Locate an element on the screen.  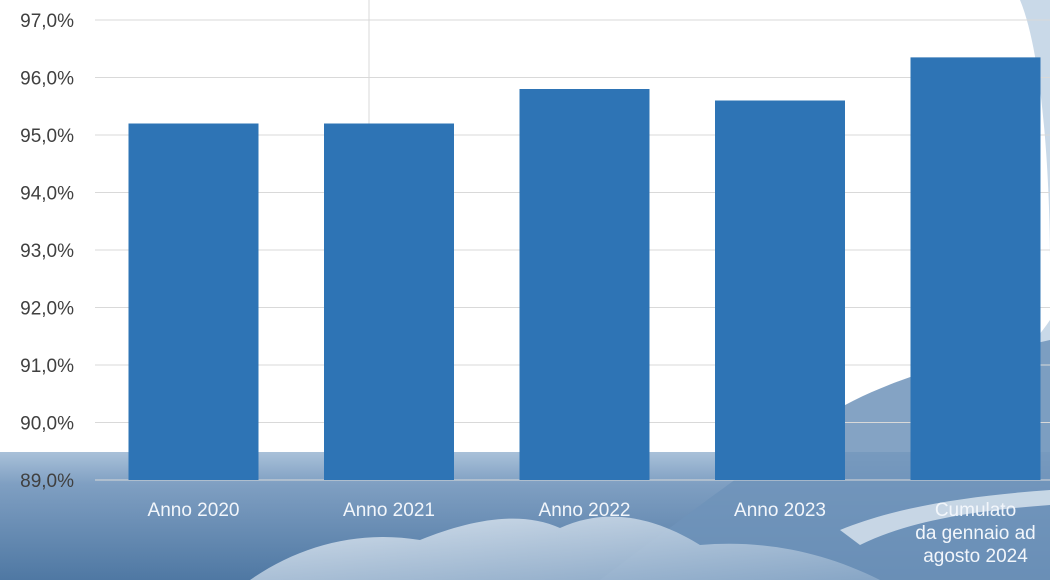
y-tick-label: 89,0% is located at coordinates (47, 481).